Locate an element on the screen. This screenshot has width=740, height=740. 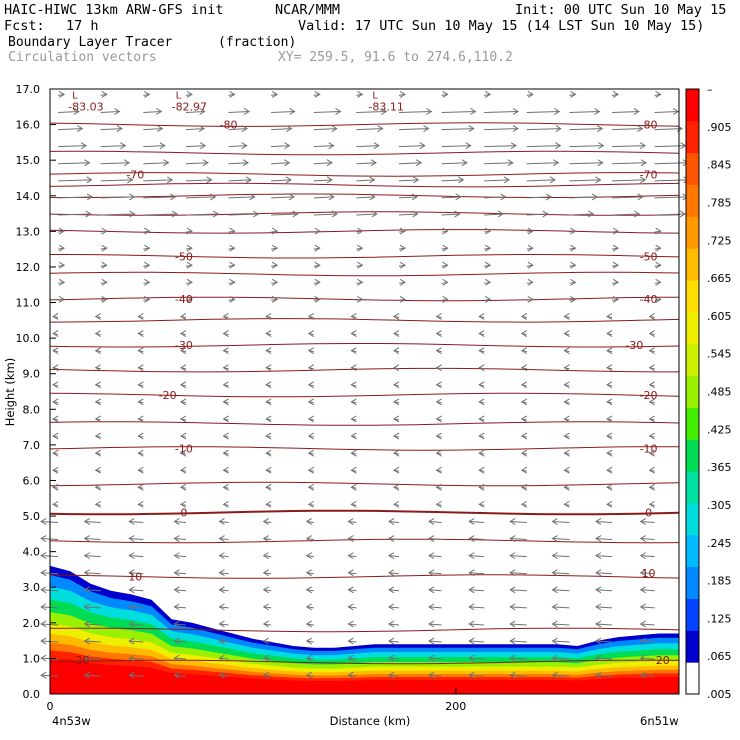
y-tick-label: 0.0 is located at coordinates (32, 694).